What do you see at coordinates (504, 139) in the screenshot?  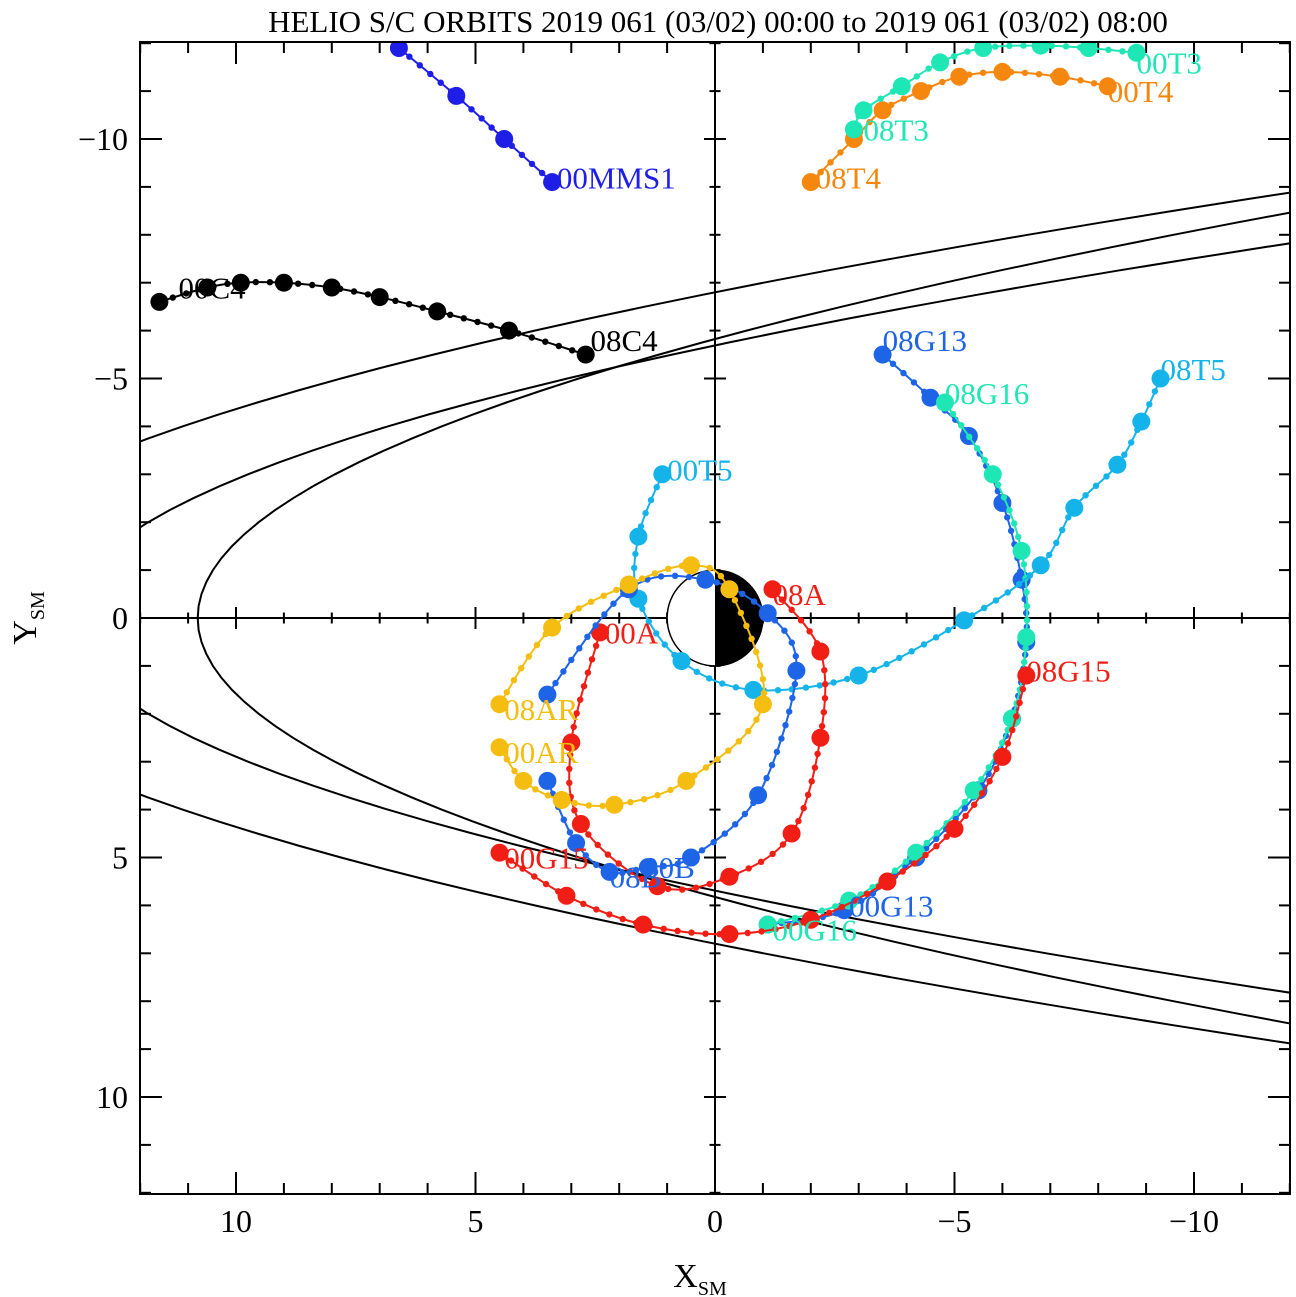 I see `series-mms1-point` at bounding box center [504, 139].